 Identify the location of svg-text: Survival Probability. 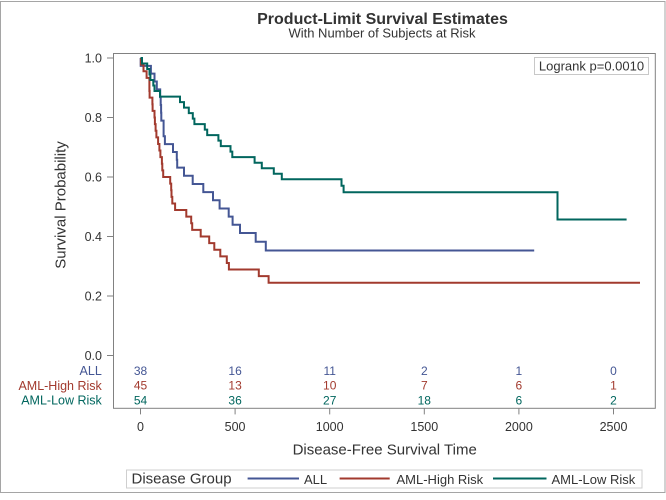
(61, 205).